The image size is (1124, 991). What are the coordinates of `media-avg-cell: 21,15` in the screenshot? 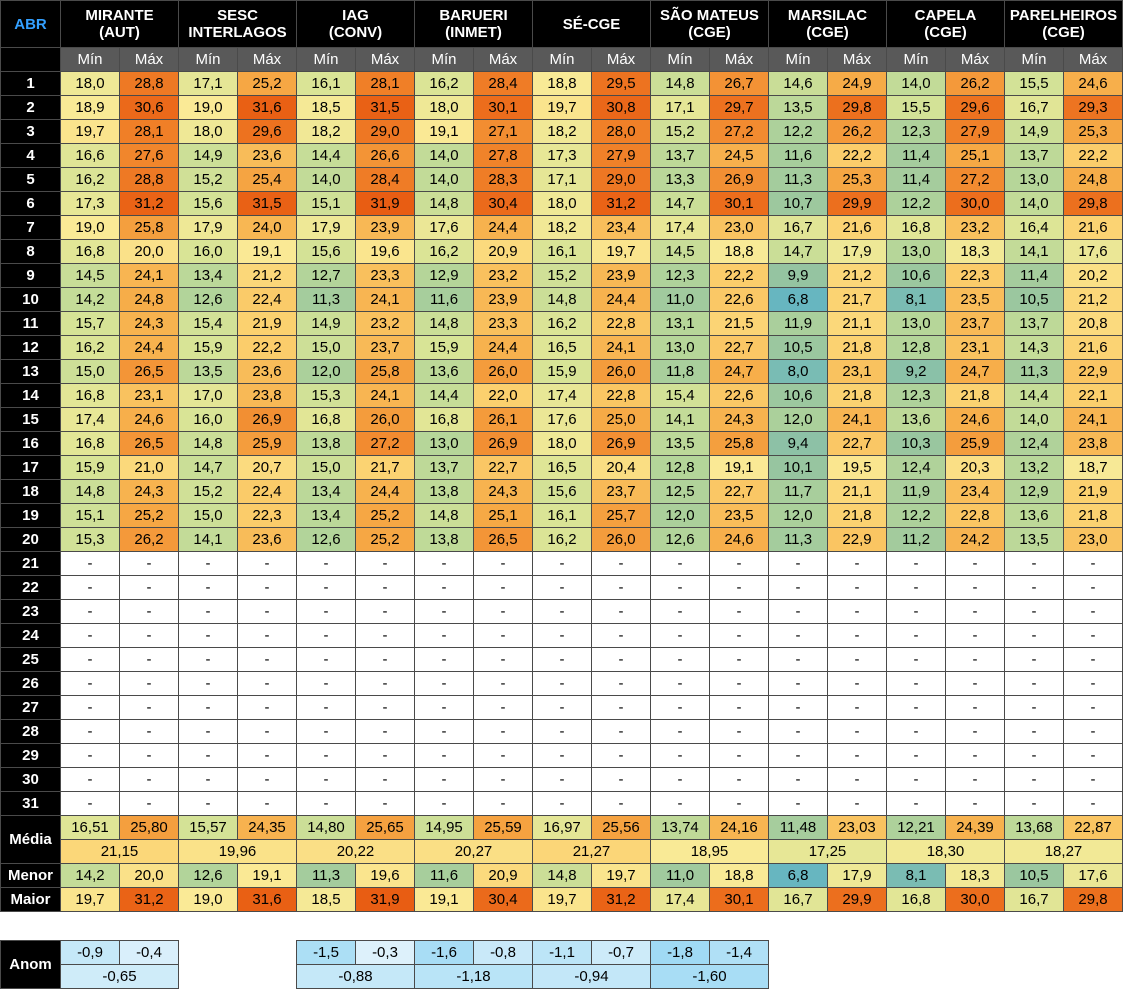 It's located at (119, 851).